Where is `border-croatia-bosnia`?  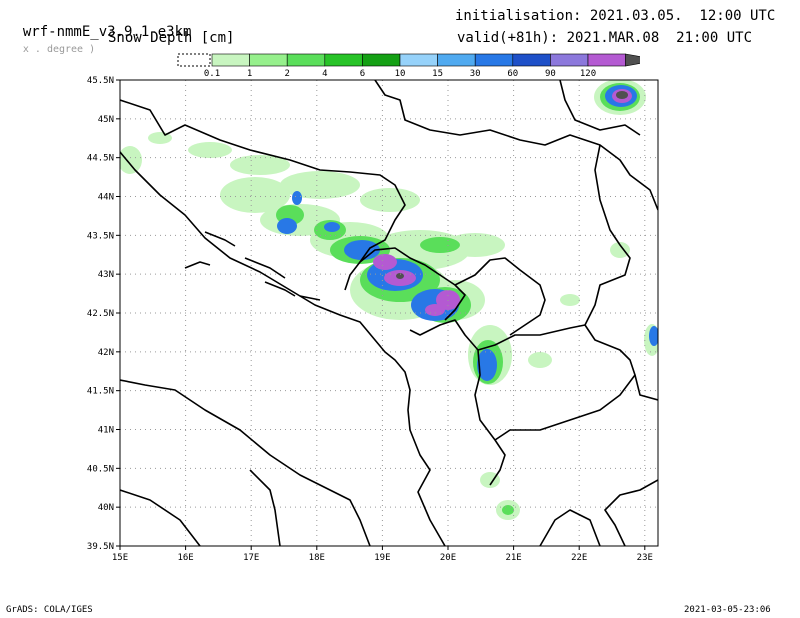
border-croatia-bosnia is located at coordinates (263, 195).